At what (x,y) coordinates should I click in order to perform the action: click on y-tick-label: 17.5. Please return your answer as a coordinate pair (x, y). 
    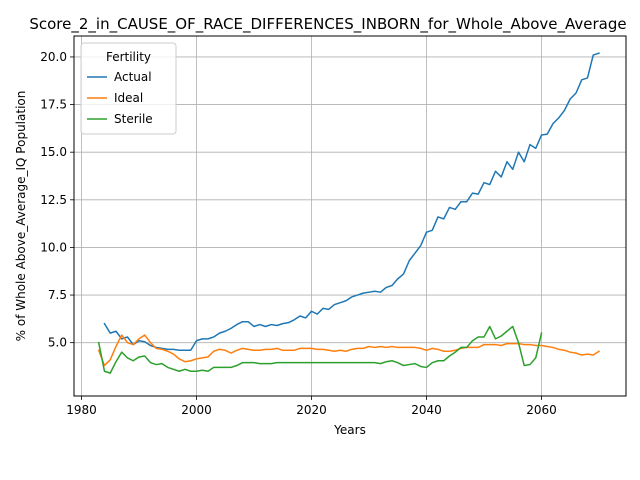
    Looking at the image, I should click on (53, 105).